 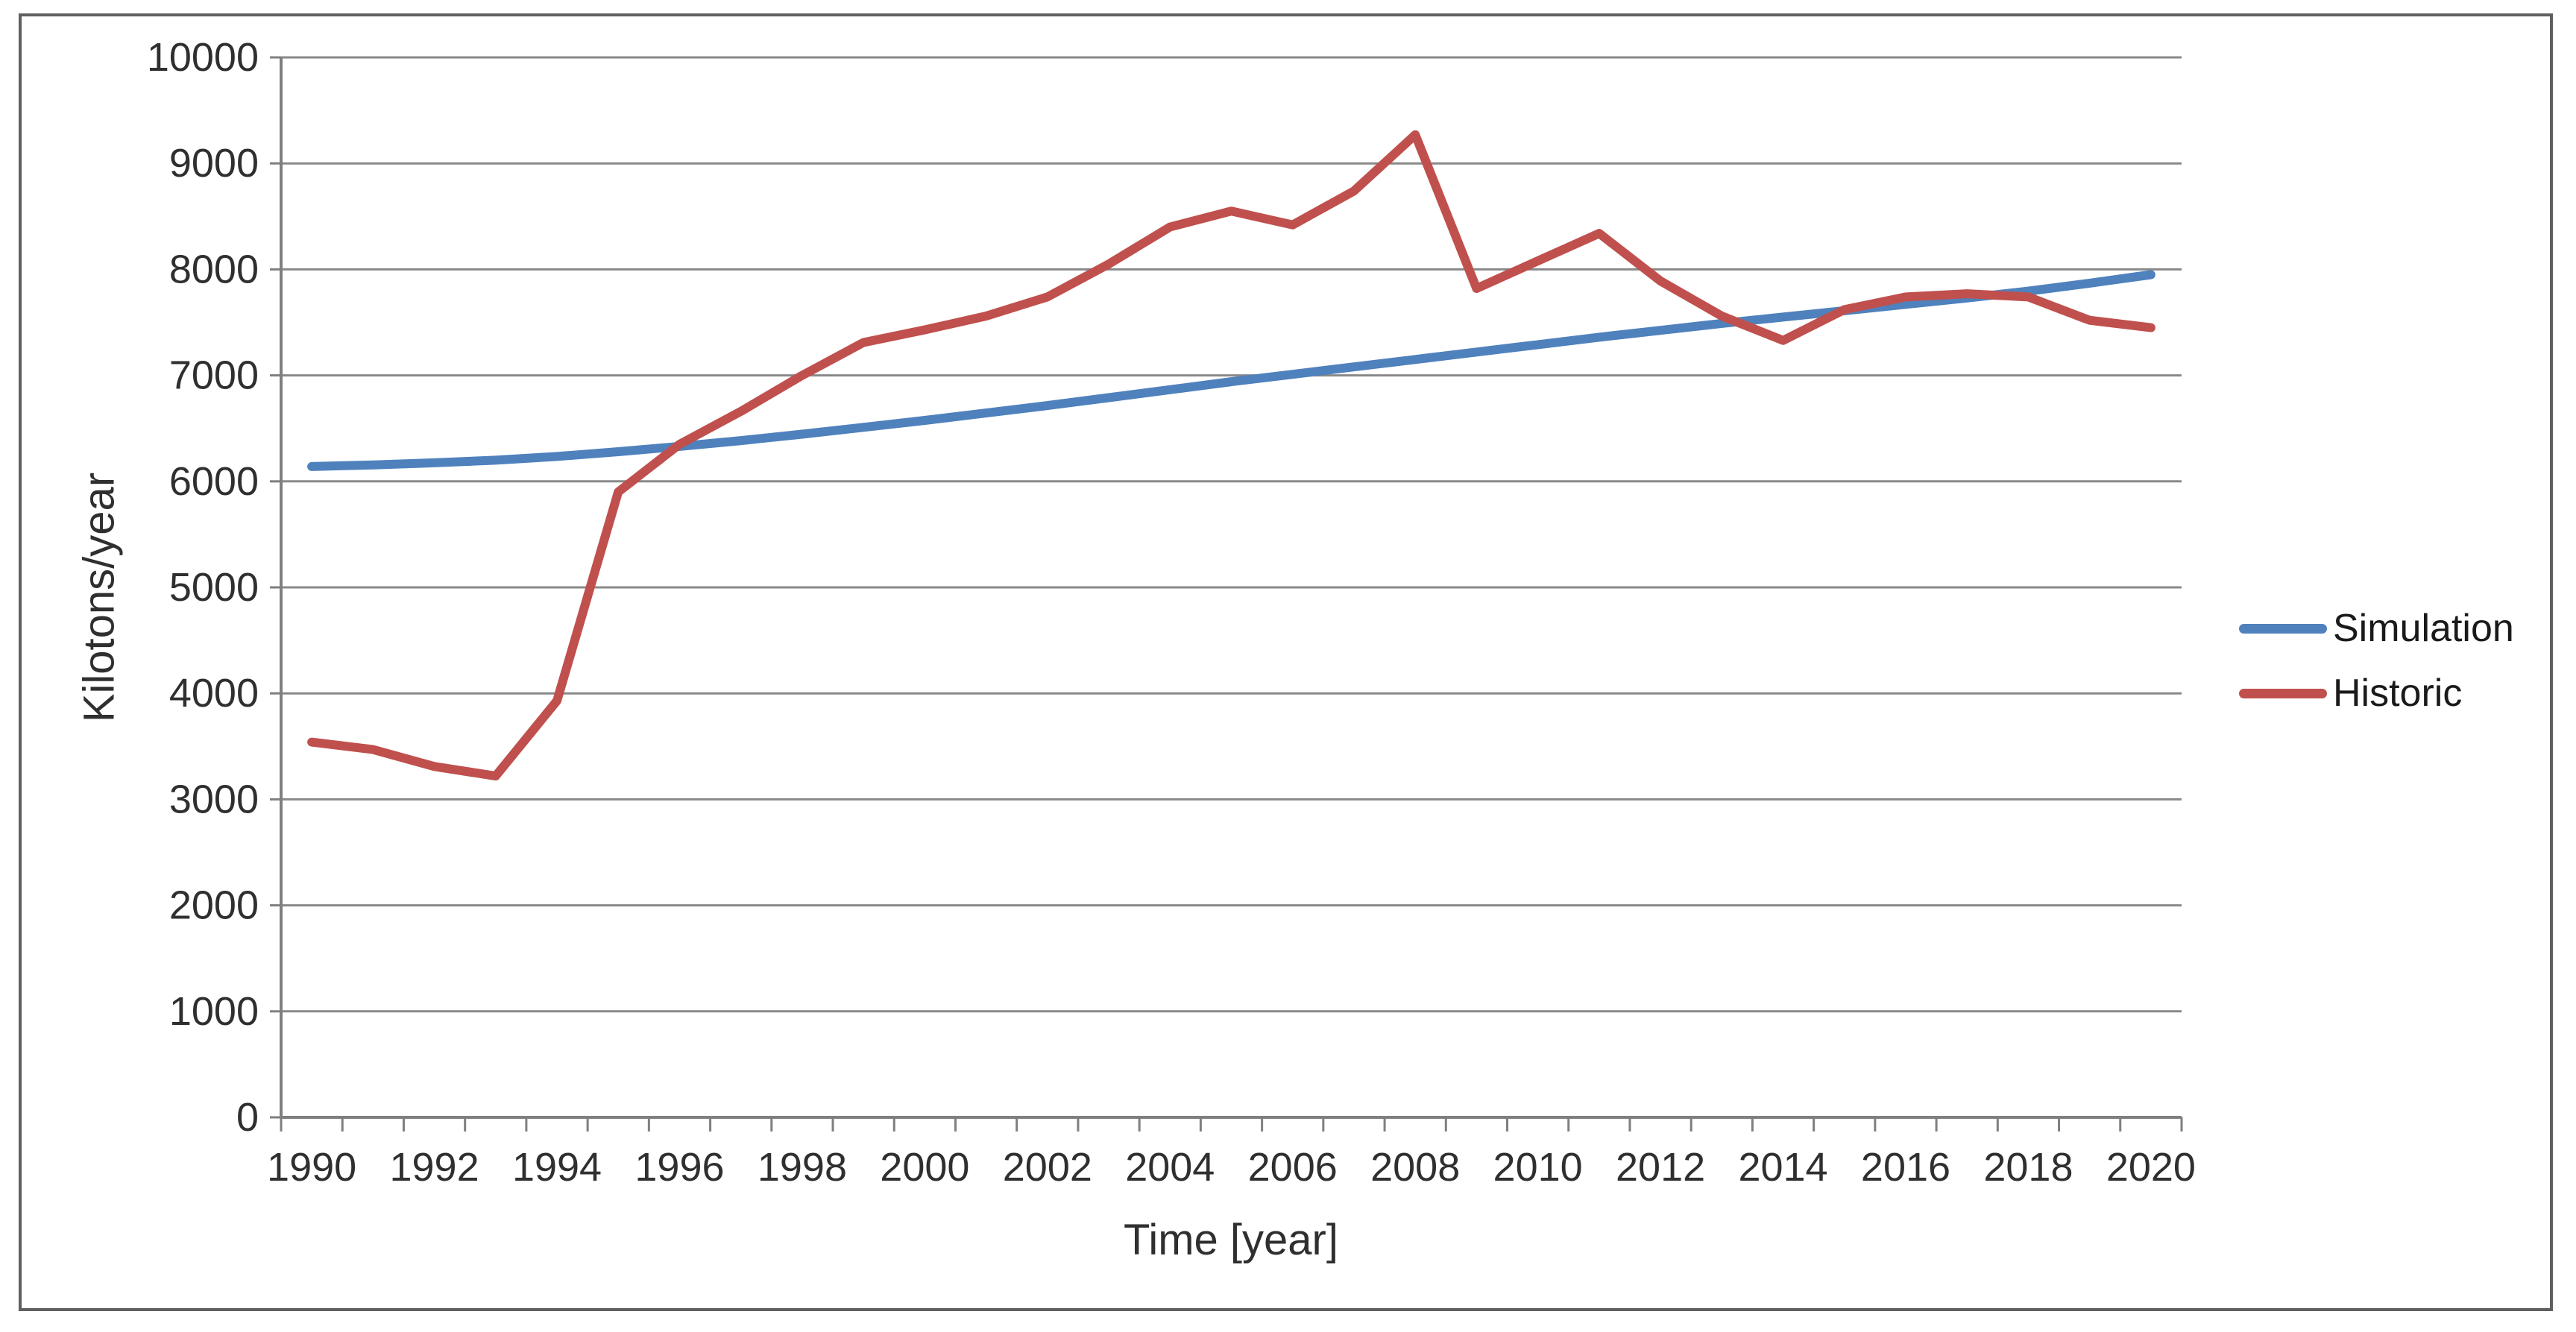 What do you see at coordinates (214, 269) in the screenshot?
I see `y-tick-label: 8000` at bounding box center [214, 269].